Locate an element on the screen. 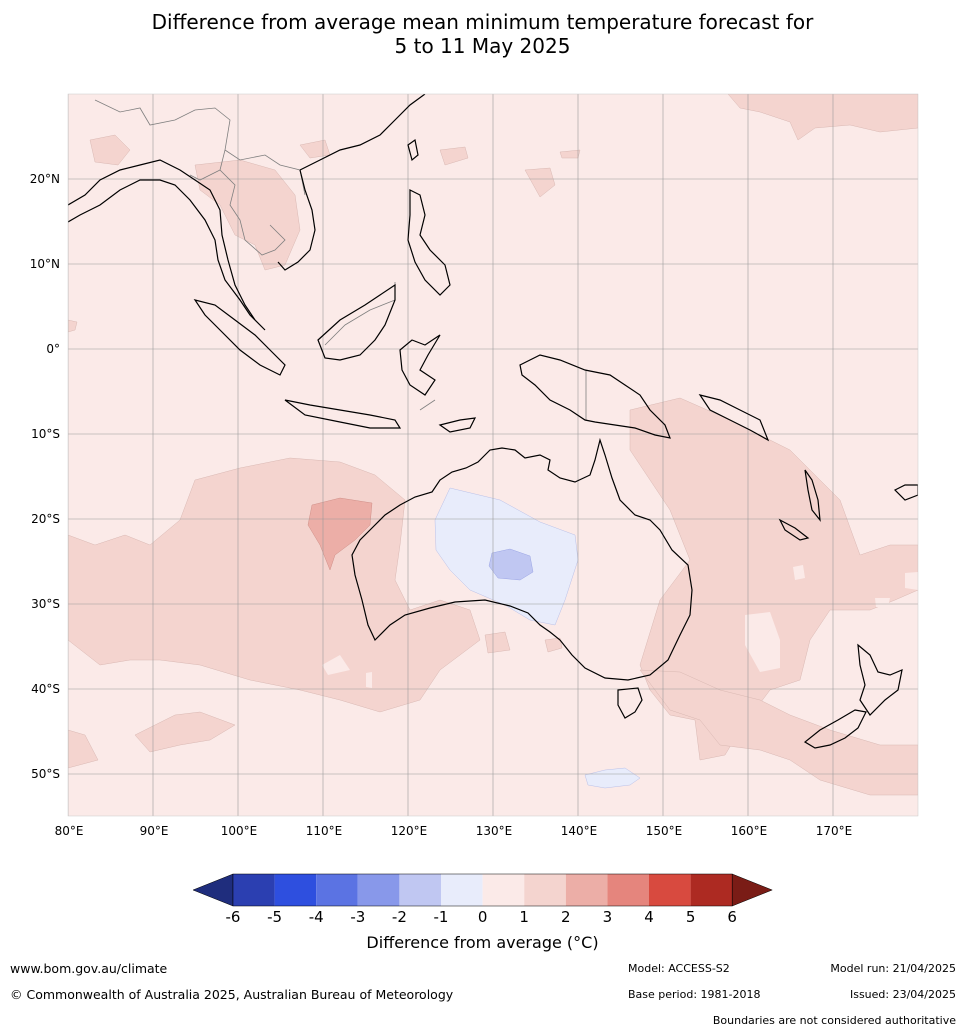  anomaly-region-minus1-to-0-southern-ocean is located at coordinates (612, 778).